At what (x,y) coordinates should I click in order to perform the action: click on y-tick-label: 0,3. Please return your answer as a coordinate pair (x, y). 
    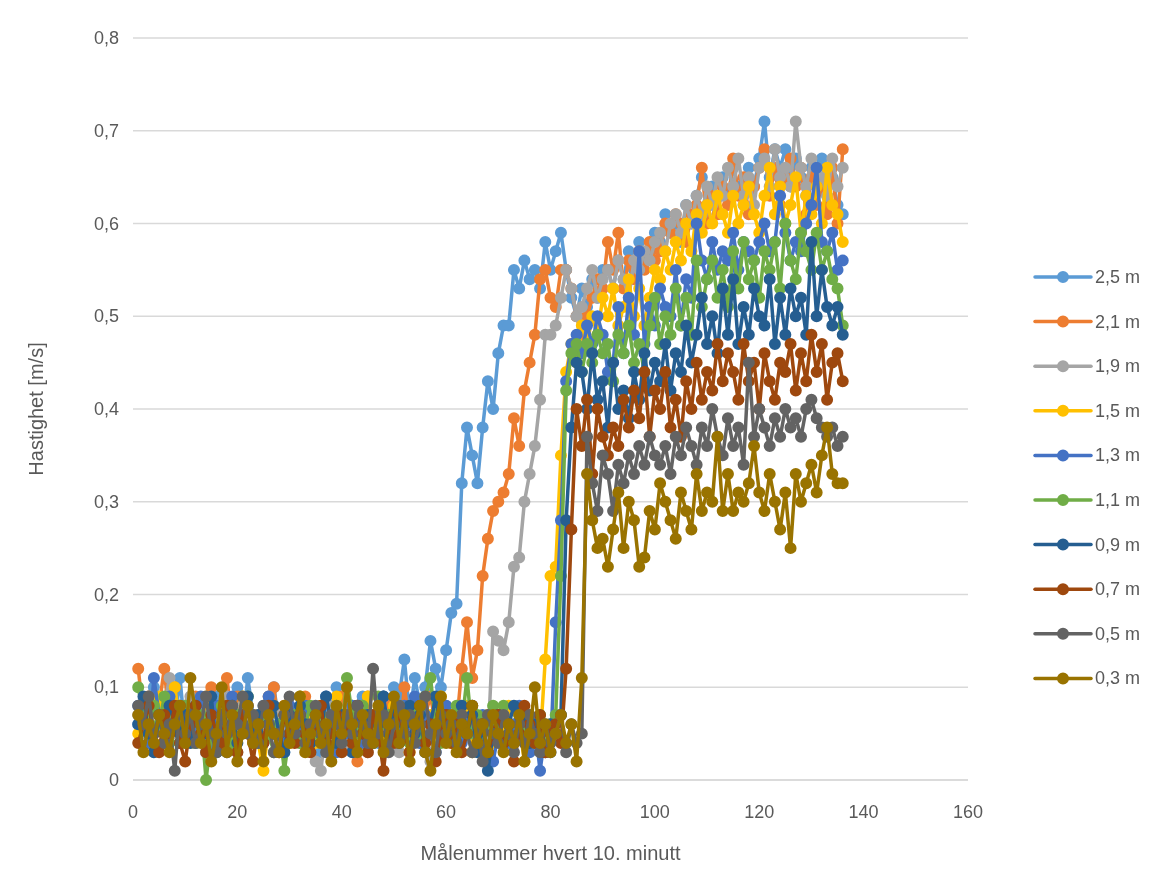
    Looking at the image, I should click on (106, 501).